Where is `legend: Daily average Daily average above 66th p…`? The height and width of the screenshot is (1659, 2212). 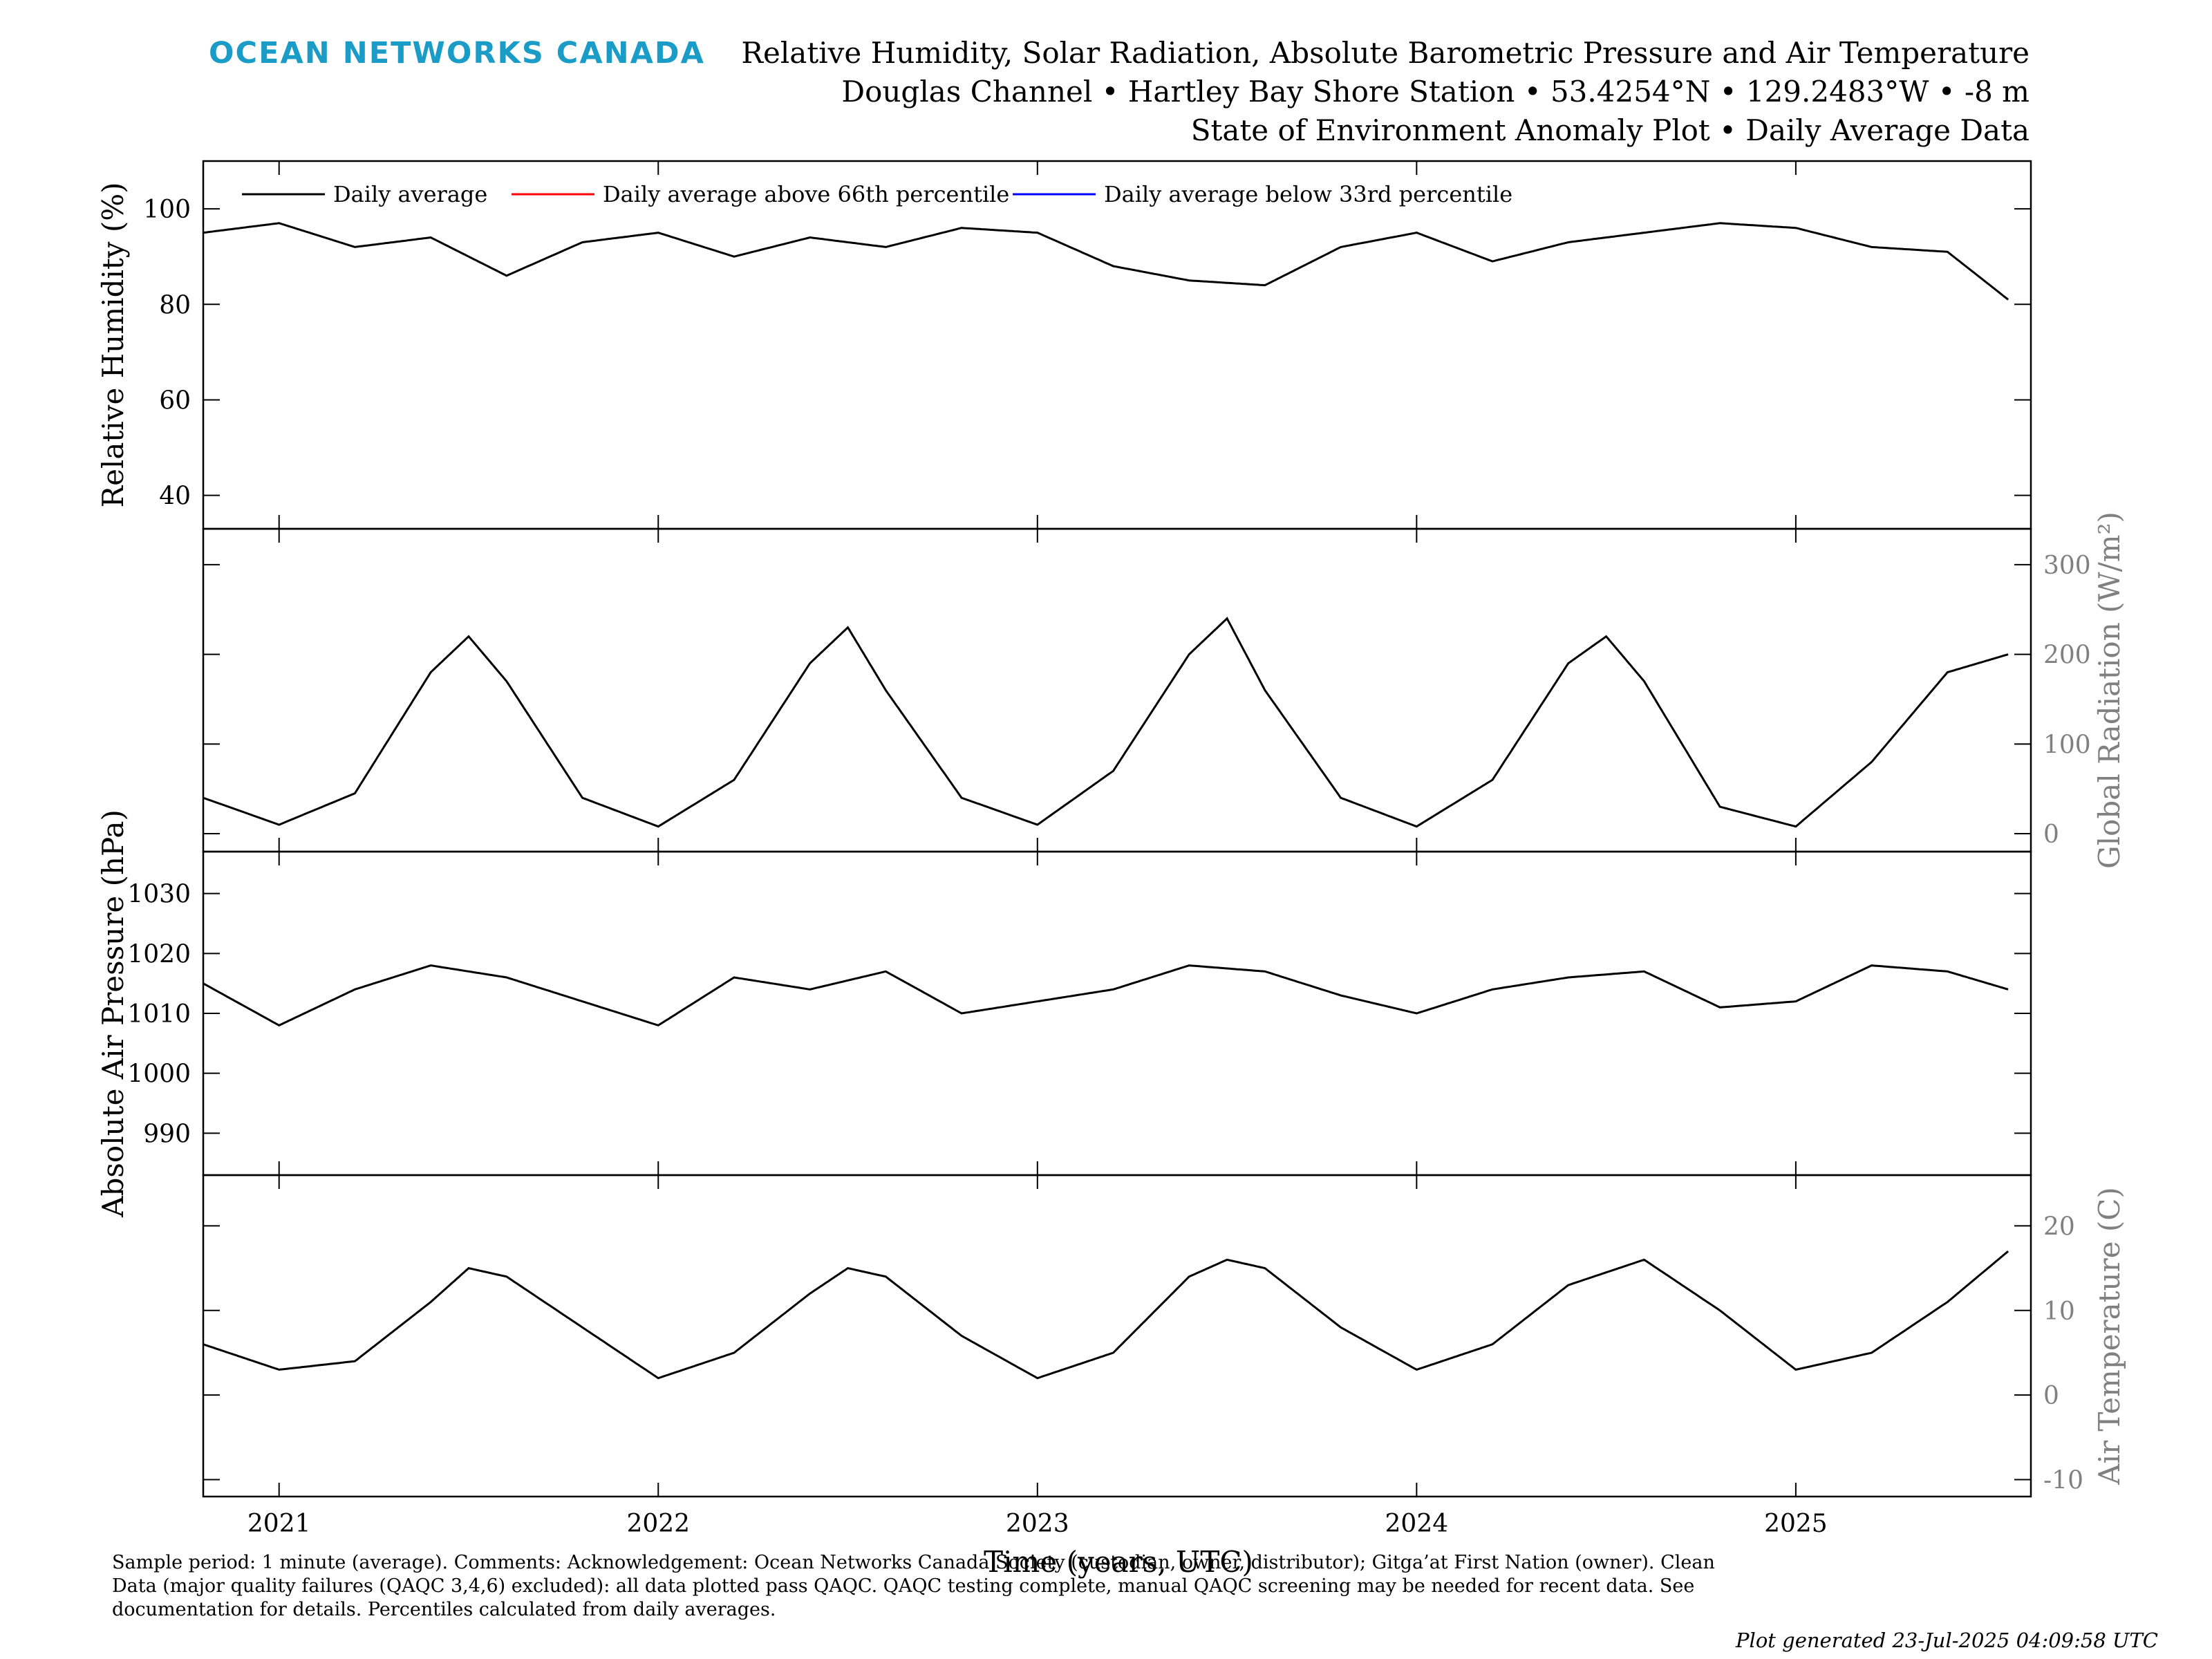 legend: Daily average Daily average above 66th p… is located at coordinates (877, 194).